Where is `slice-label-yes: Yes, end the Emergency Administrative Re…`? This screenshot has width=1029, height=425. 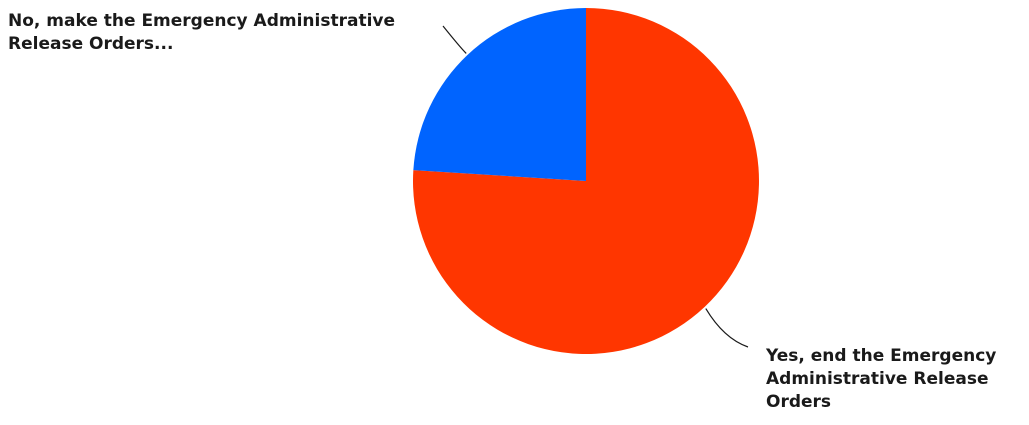
slice-label-yes: Yes, end the Emergency Administrative Re… is located at coordinates (881, 379).